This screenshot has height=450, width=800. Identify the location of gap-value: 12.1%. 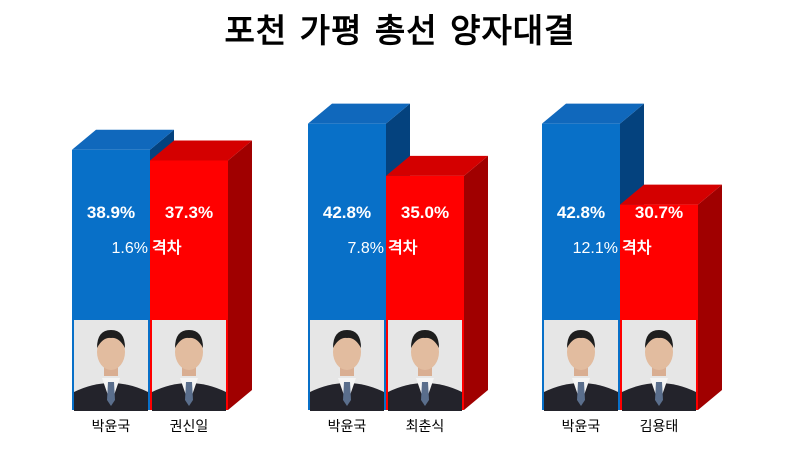
(595, 248).